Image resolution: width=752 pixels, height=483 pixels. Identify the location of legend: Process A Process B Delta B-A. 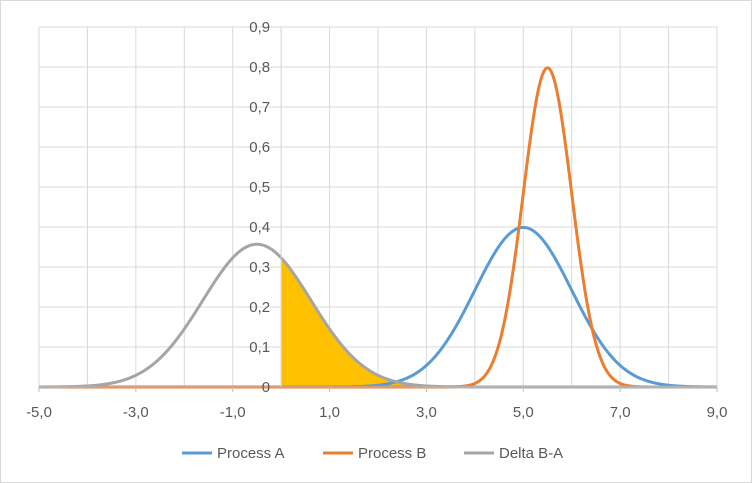
(372, 453).